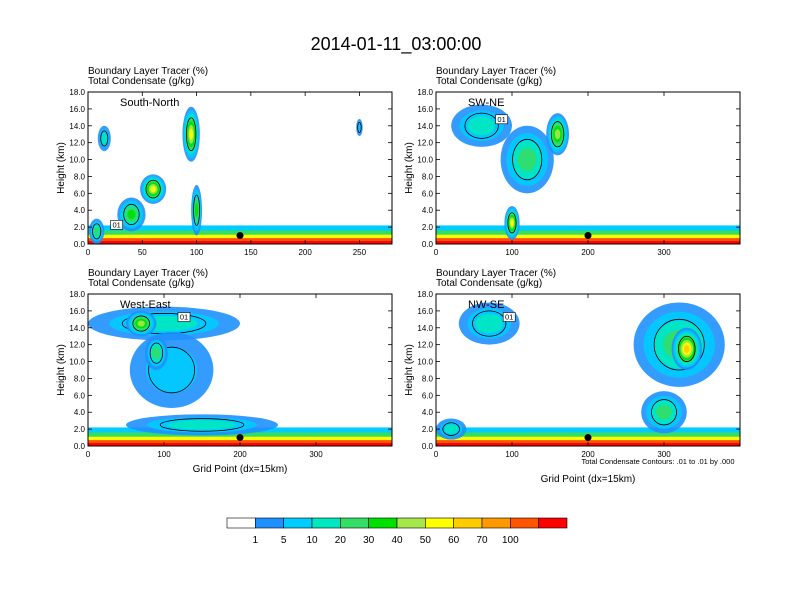  I want to click on colorbar-label: 10, so click(312, 540).